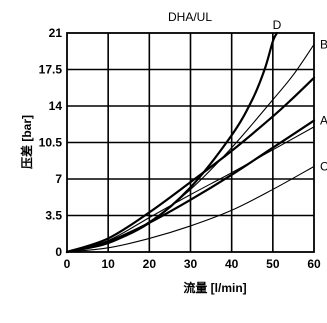 This screenshot has height=323, width=327. Describe the element at coordinates (56, 106) in the screenshot. I see `y-tick-label: 14` at that location.